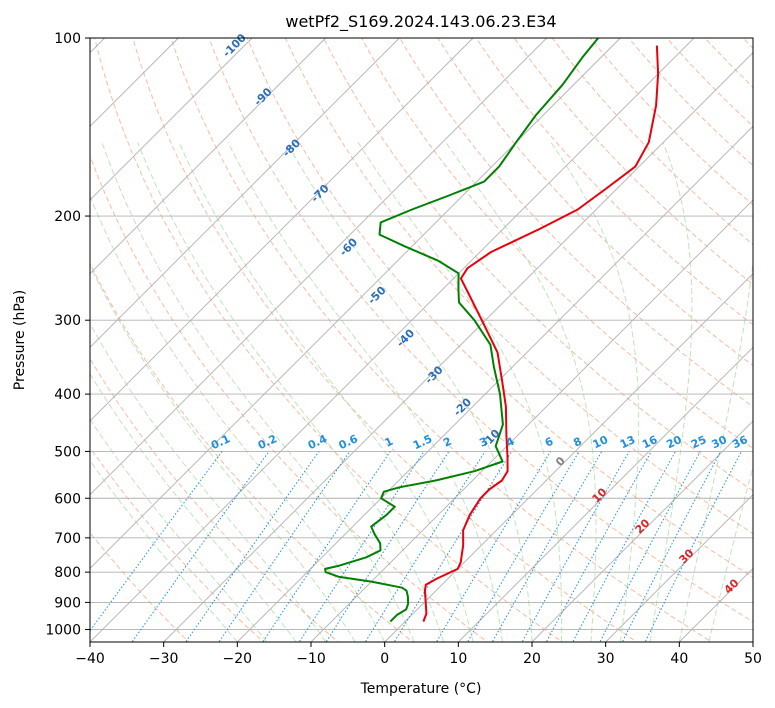 Image resolution: width=775 pixels, height=708 pixels. Describe the element at coordinates (601, 442) in the screenshot. I see `mixing-ratio-label: 10` at that location.